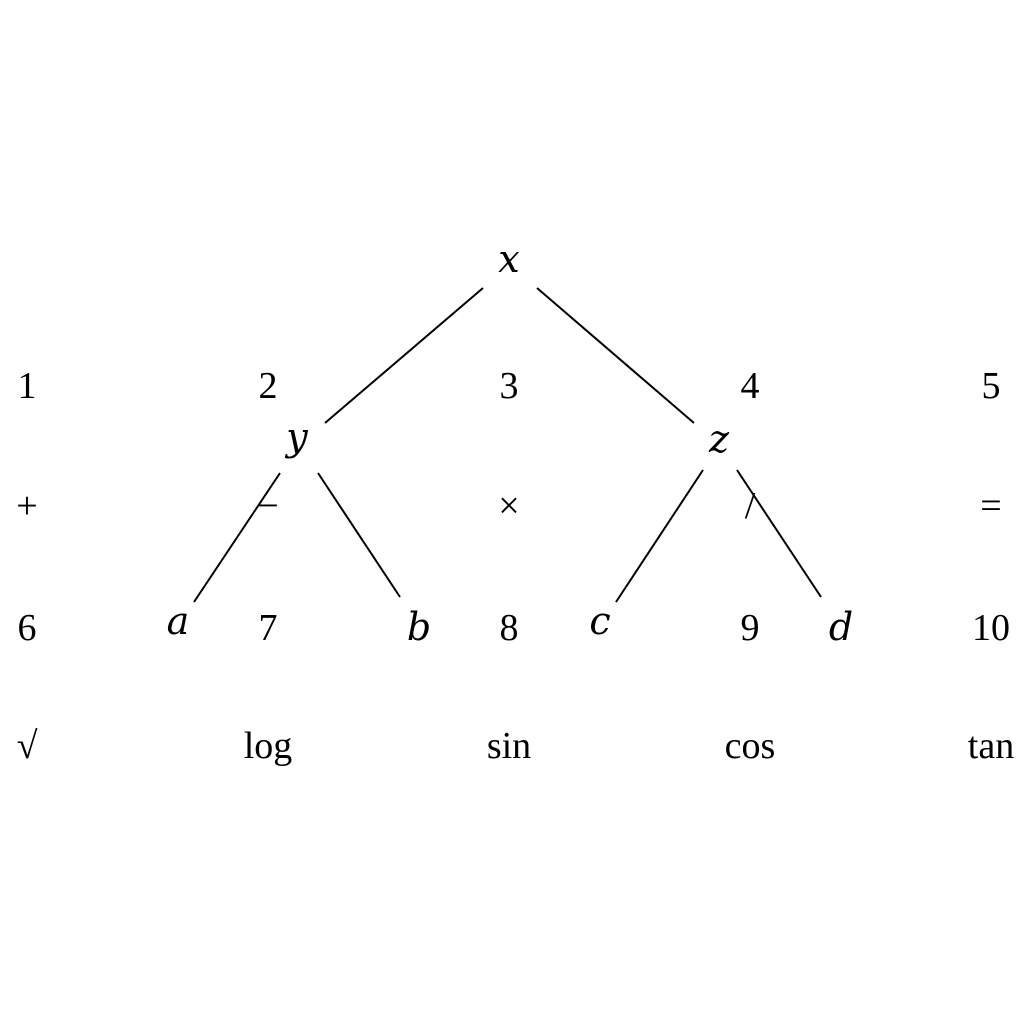 The image size is (1024, 1024). I want to click on grid-cell-5: 5, so click(991, 386).